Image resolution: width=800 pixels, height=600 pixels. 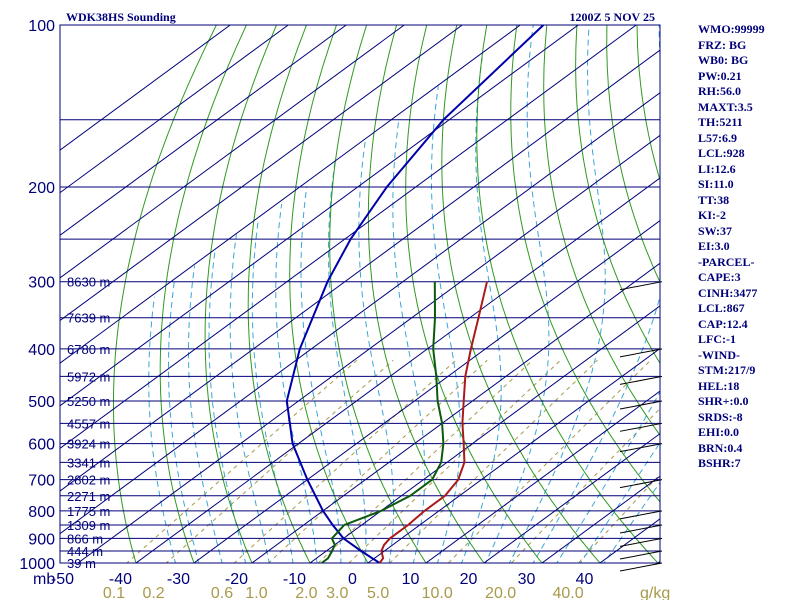 I want to click on height-label: 3924 m, so click(x=88, y=444).